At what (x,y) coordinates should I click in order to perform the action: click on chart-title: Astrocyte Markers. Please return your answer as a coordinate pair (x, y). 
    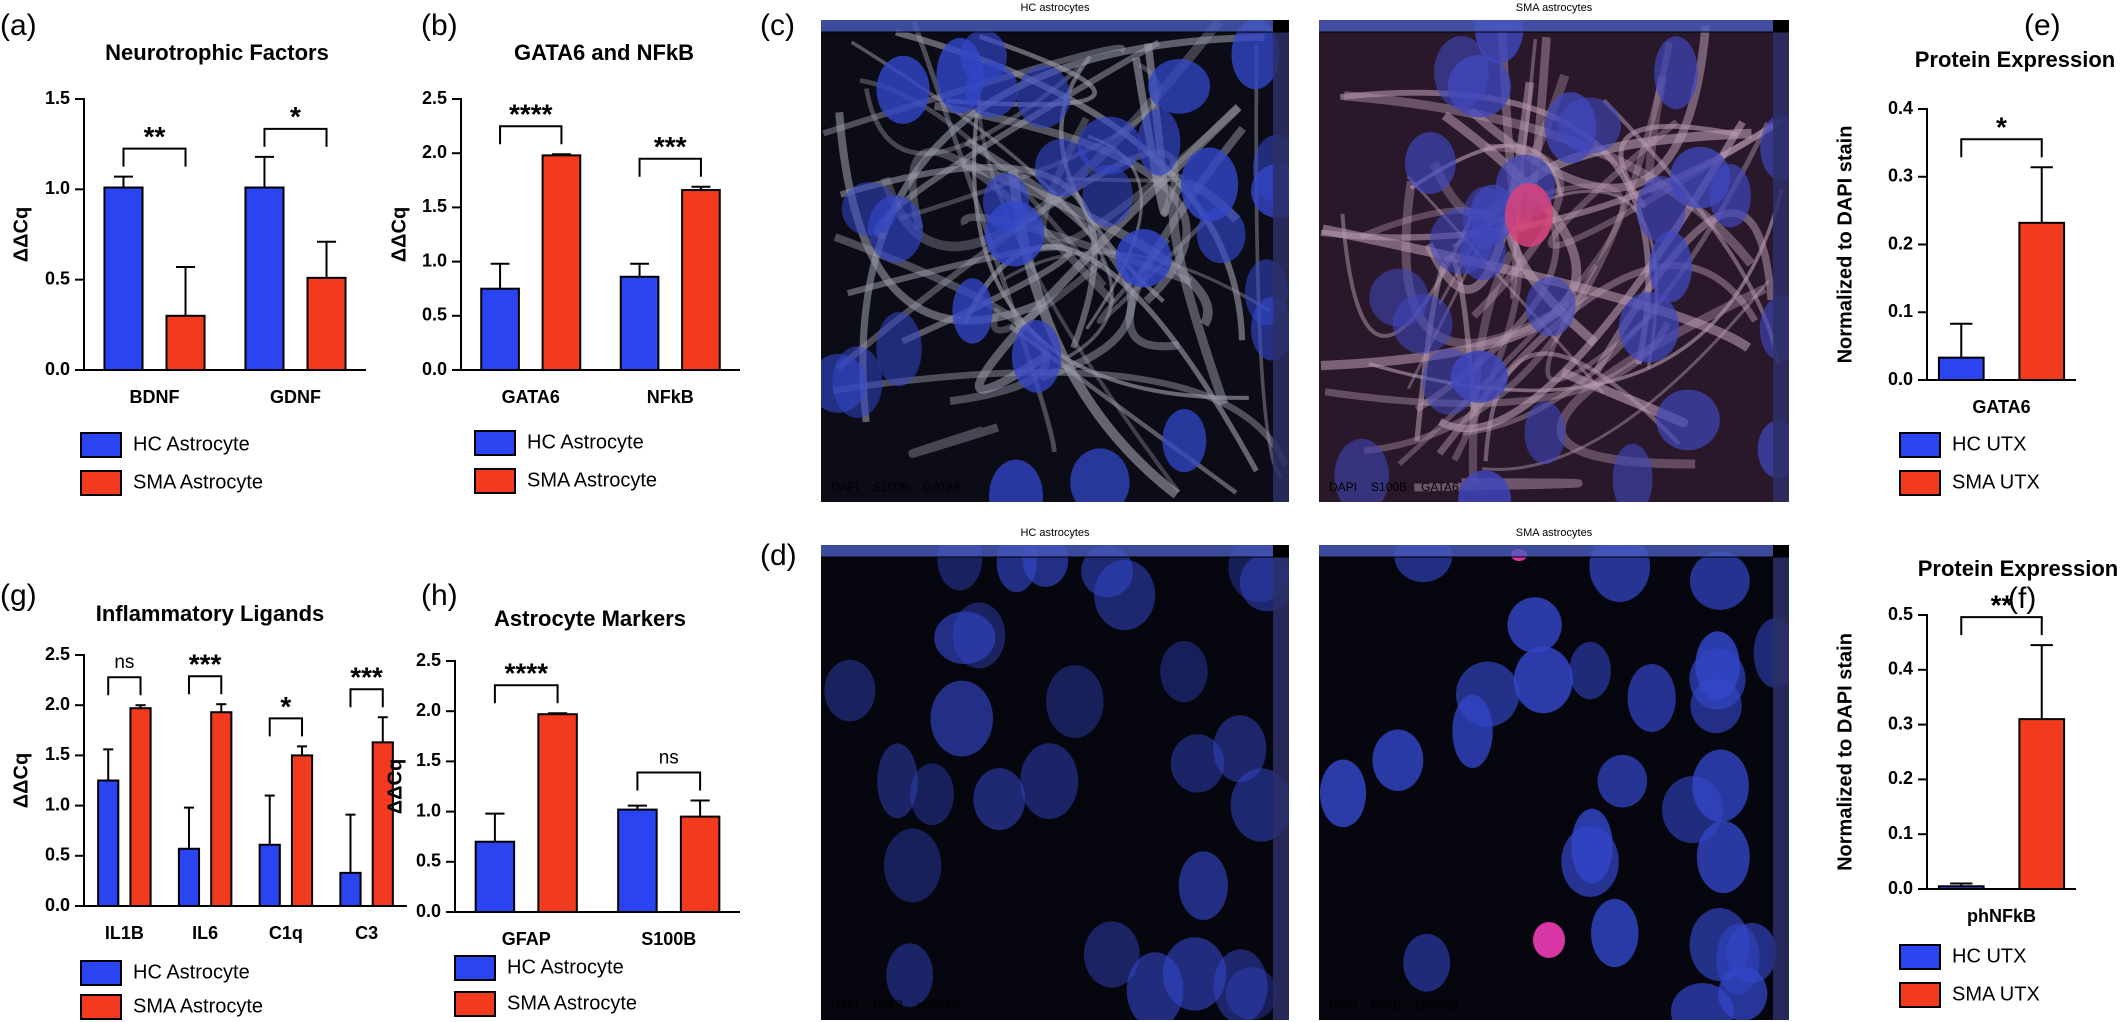
    Looking at the image, I should click on (590, 618).